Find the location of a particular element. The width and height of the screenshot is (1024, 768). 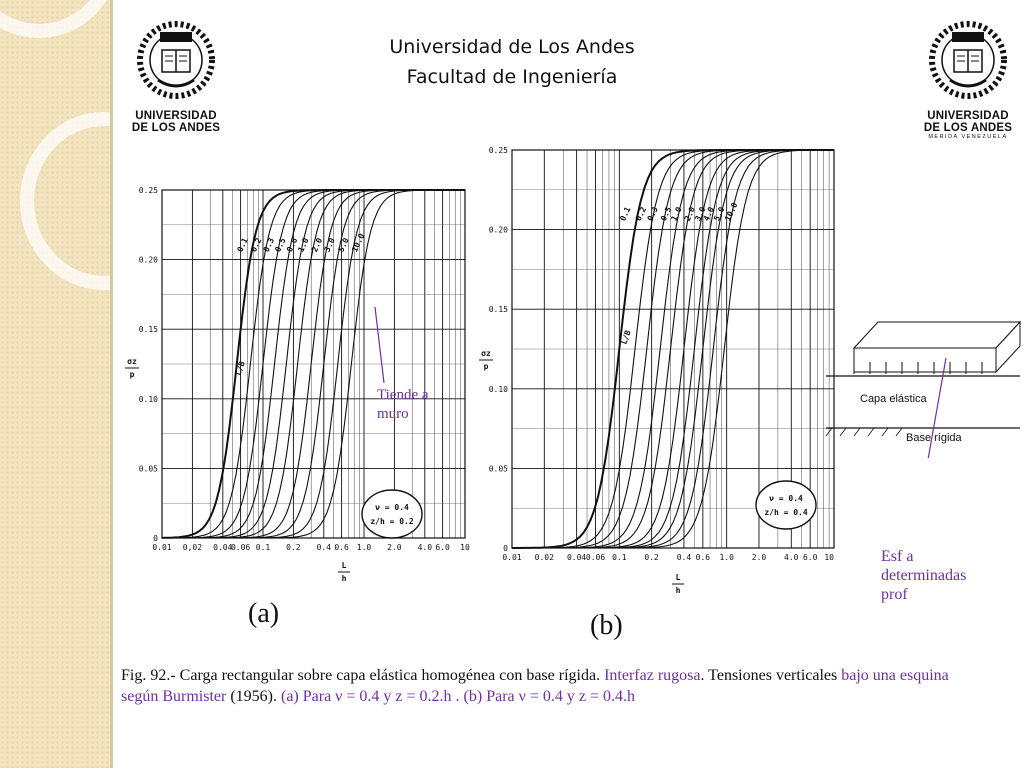

curve-label: 2.0 is located at coordinates (317, 244).